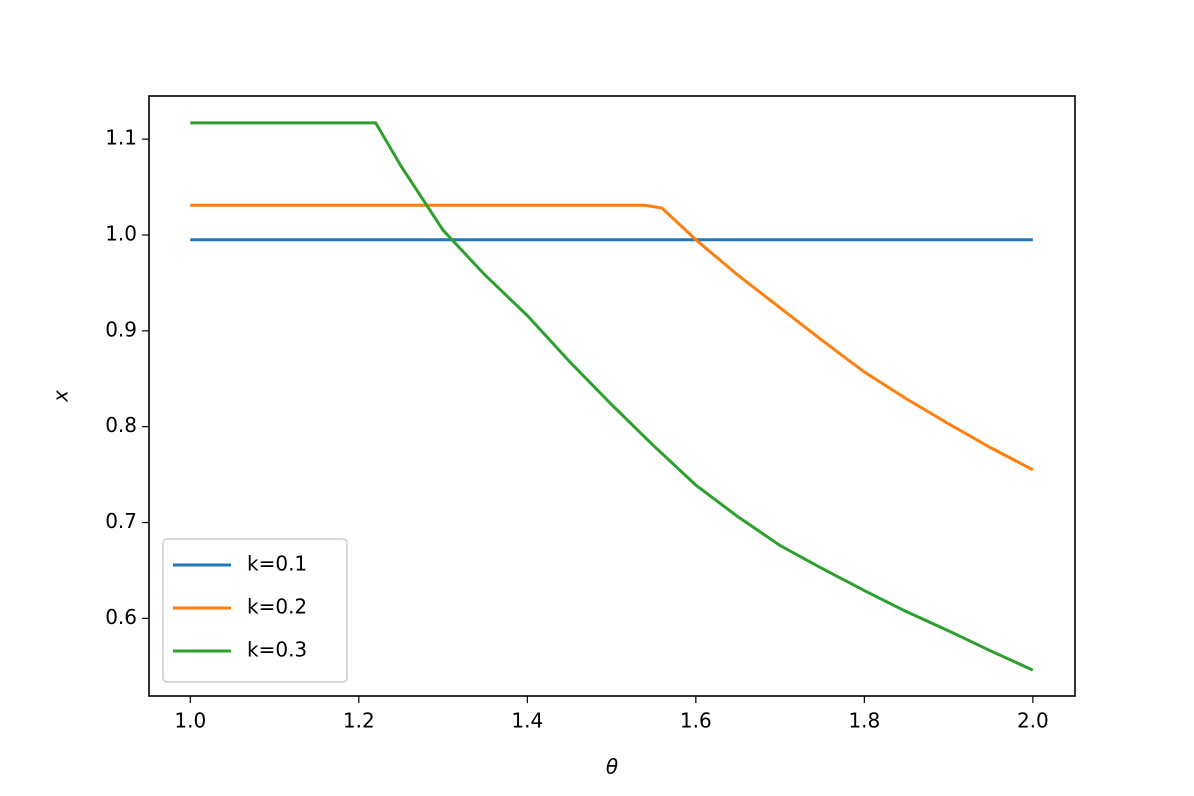 The height and width of the screenshot is (796, 1194). I want to click on x-tick-label: 1.2, so click(359, 721).